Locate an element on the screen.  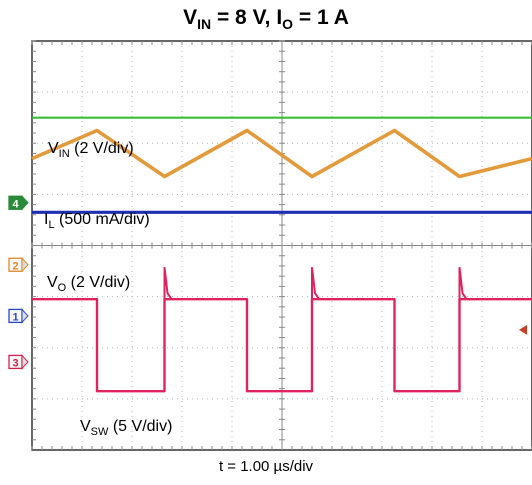
il-label: IL (500 mA/div) is located at coordinates (97, 221).